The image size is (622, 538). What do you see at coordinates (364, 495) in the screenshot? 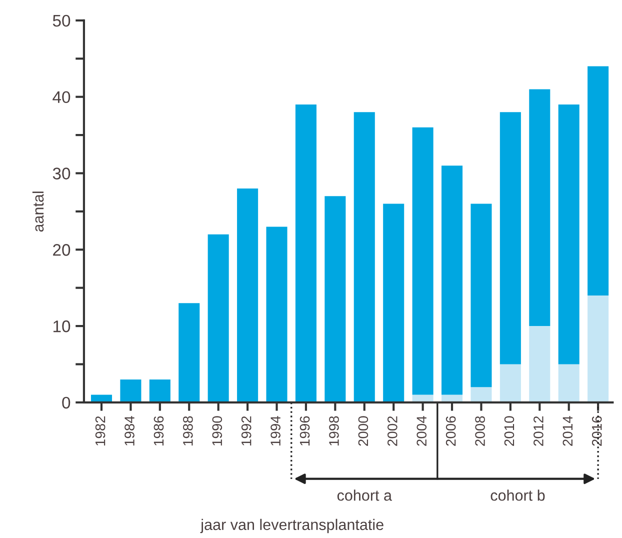
I see `text: cohort a` at bounding box center [364, 495].